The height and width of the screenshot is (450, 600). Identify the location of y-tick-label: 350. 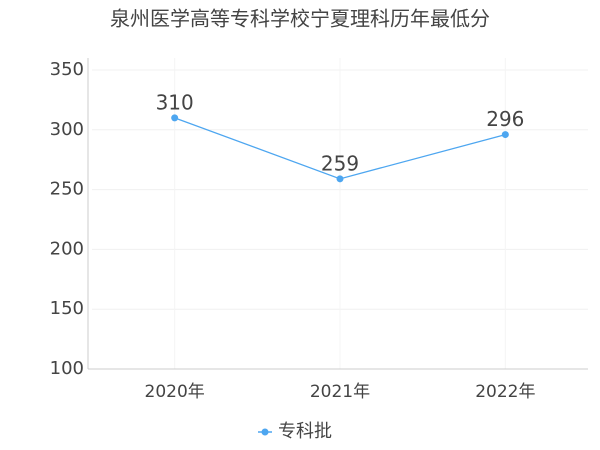
(67, 69).